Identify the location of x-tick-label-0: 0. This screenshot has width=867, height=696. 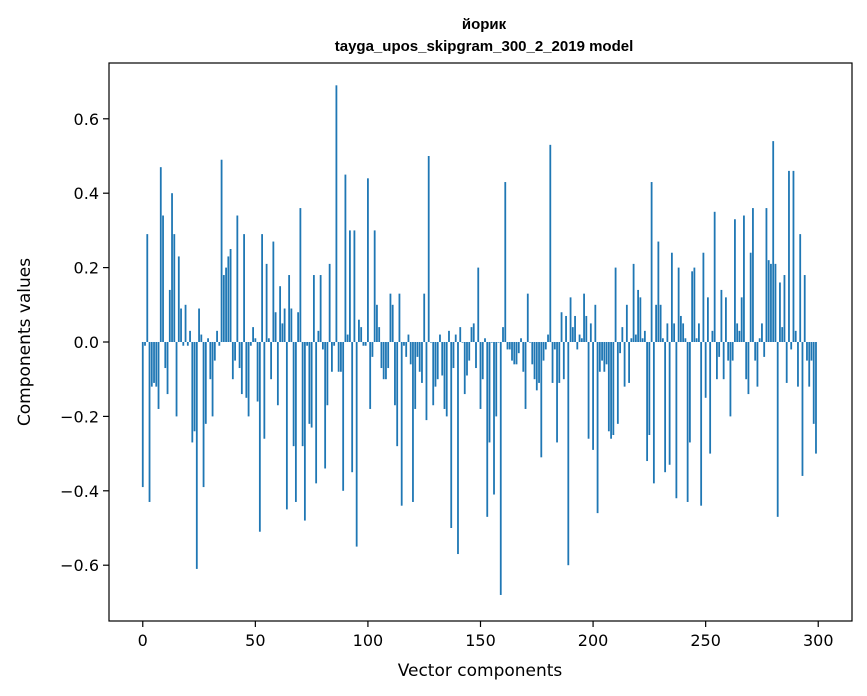
(143, 640).